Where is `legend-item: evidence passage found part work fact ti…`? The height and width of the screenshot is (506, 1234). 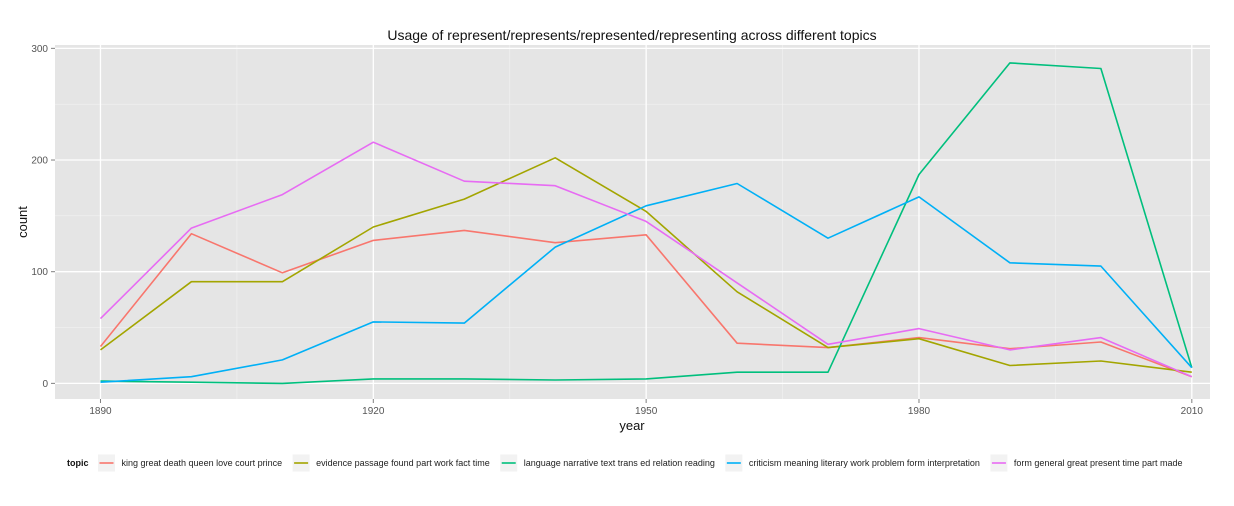 legend-item: evidence passage found part work fact ti… is located at coordinates (390, 463).